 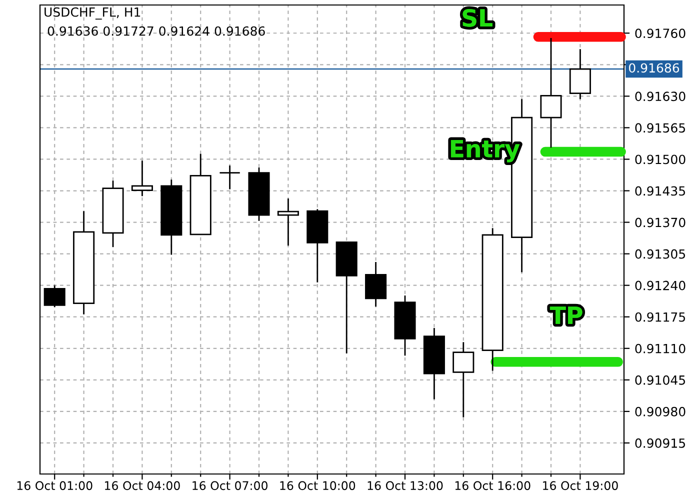 What do you see at coordinates (318, 485) in the screenshot?
I see `x-tick-label: 16 Oct 10:00` at bounding box center [318, 485].